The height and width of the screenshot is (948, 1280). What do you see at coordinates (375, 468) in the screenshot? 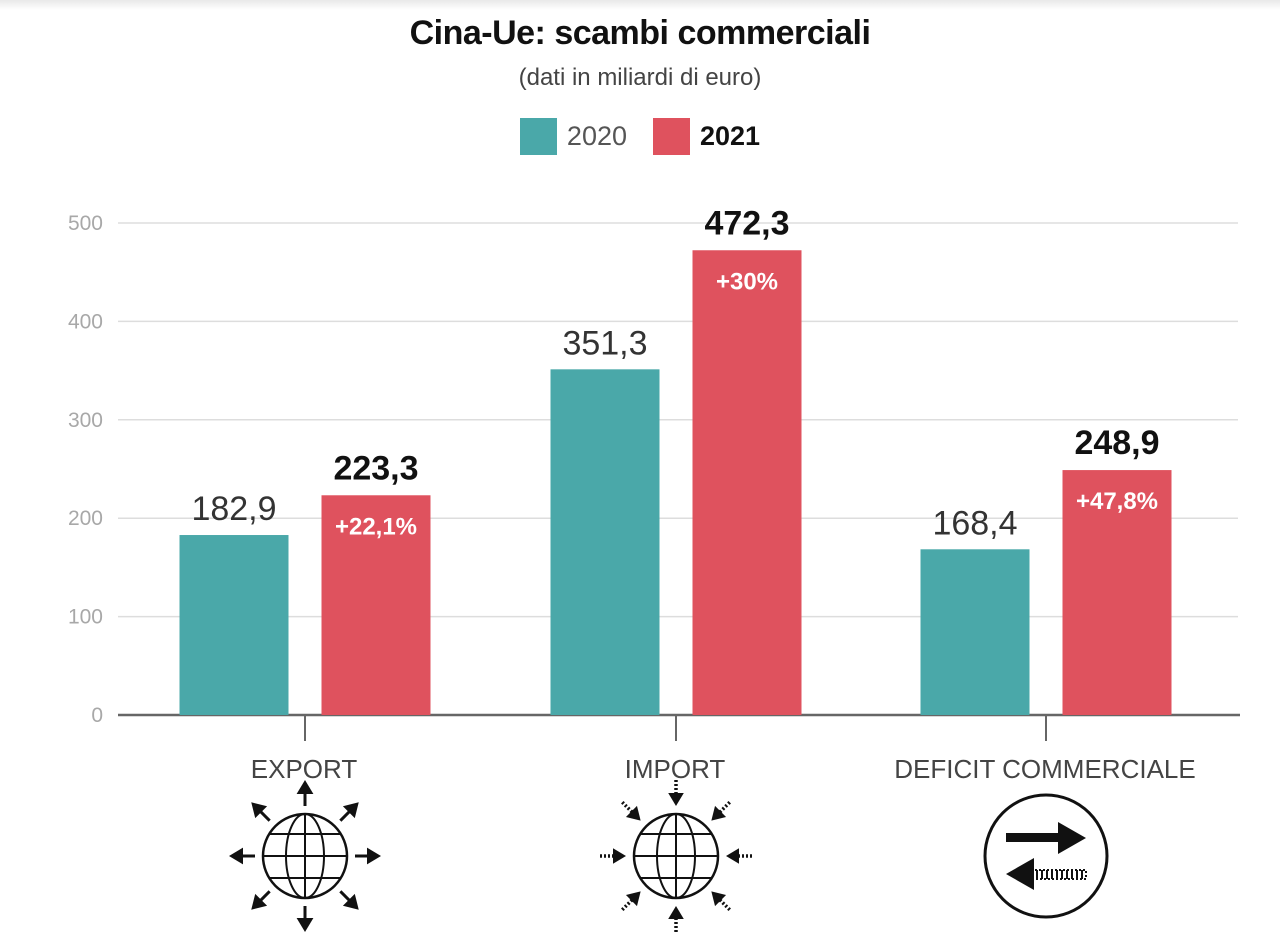
I see `data-label-2021: 223,3` at bounding box center [375, 468].